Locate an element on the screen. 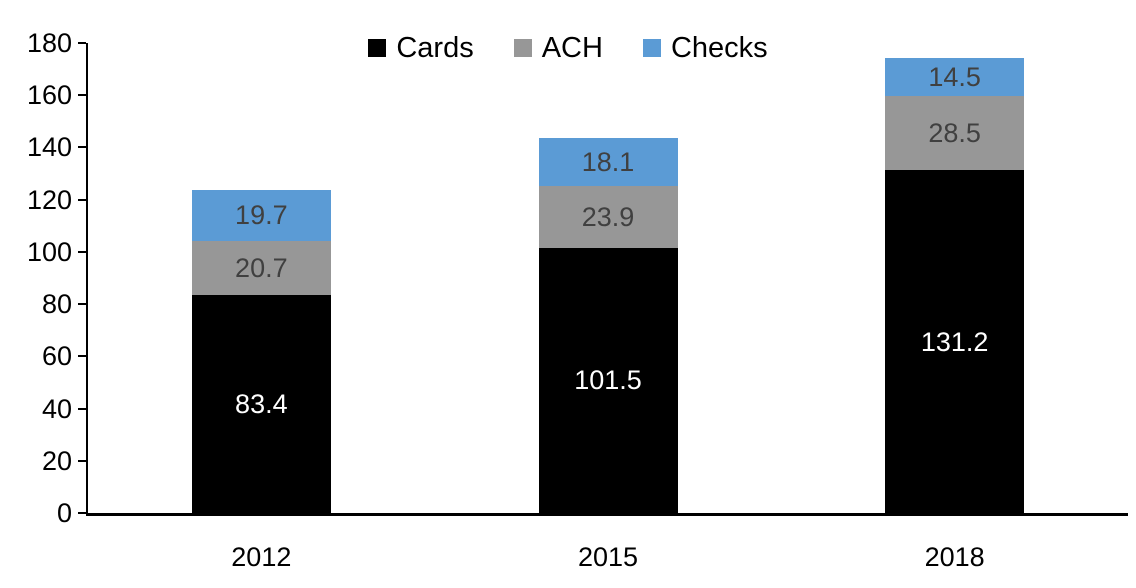 This screenshot has width=1136, height=588. bar-segment-label: 101.5 is located at coordinates (608, 380).